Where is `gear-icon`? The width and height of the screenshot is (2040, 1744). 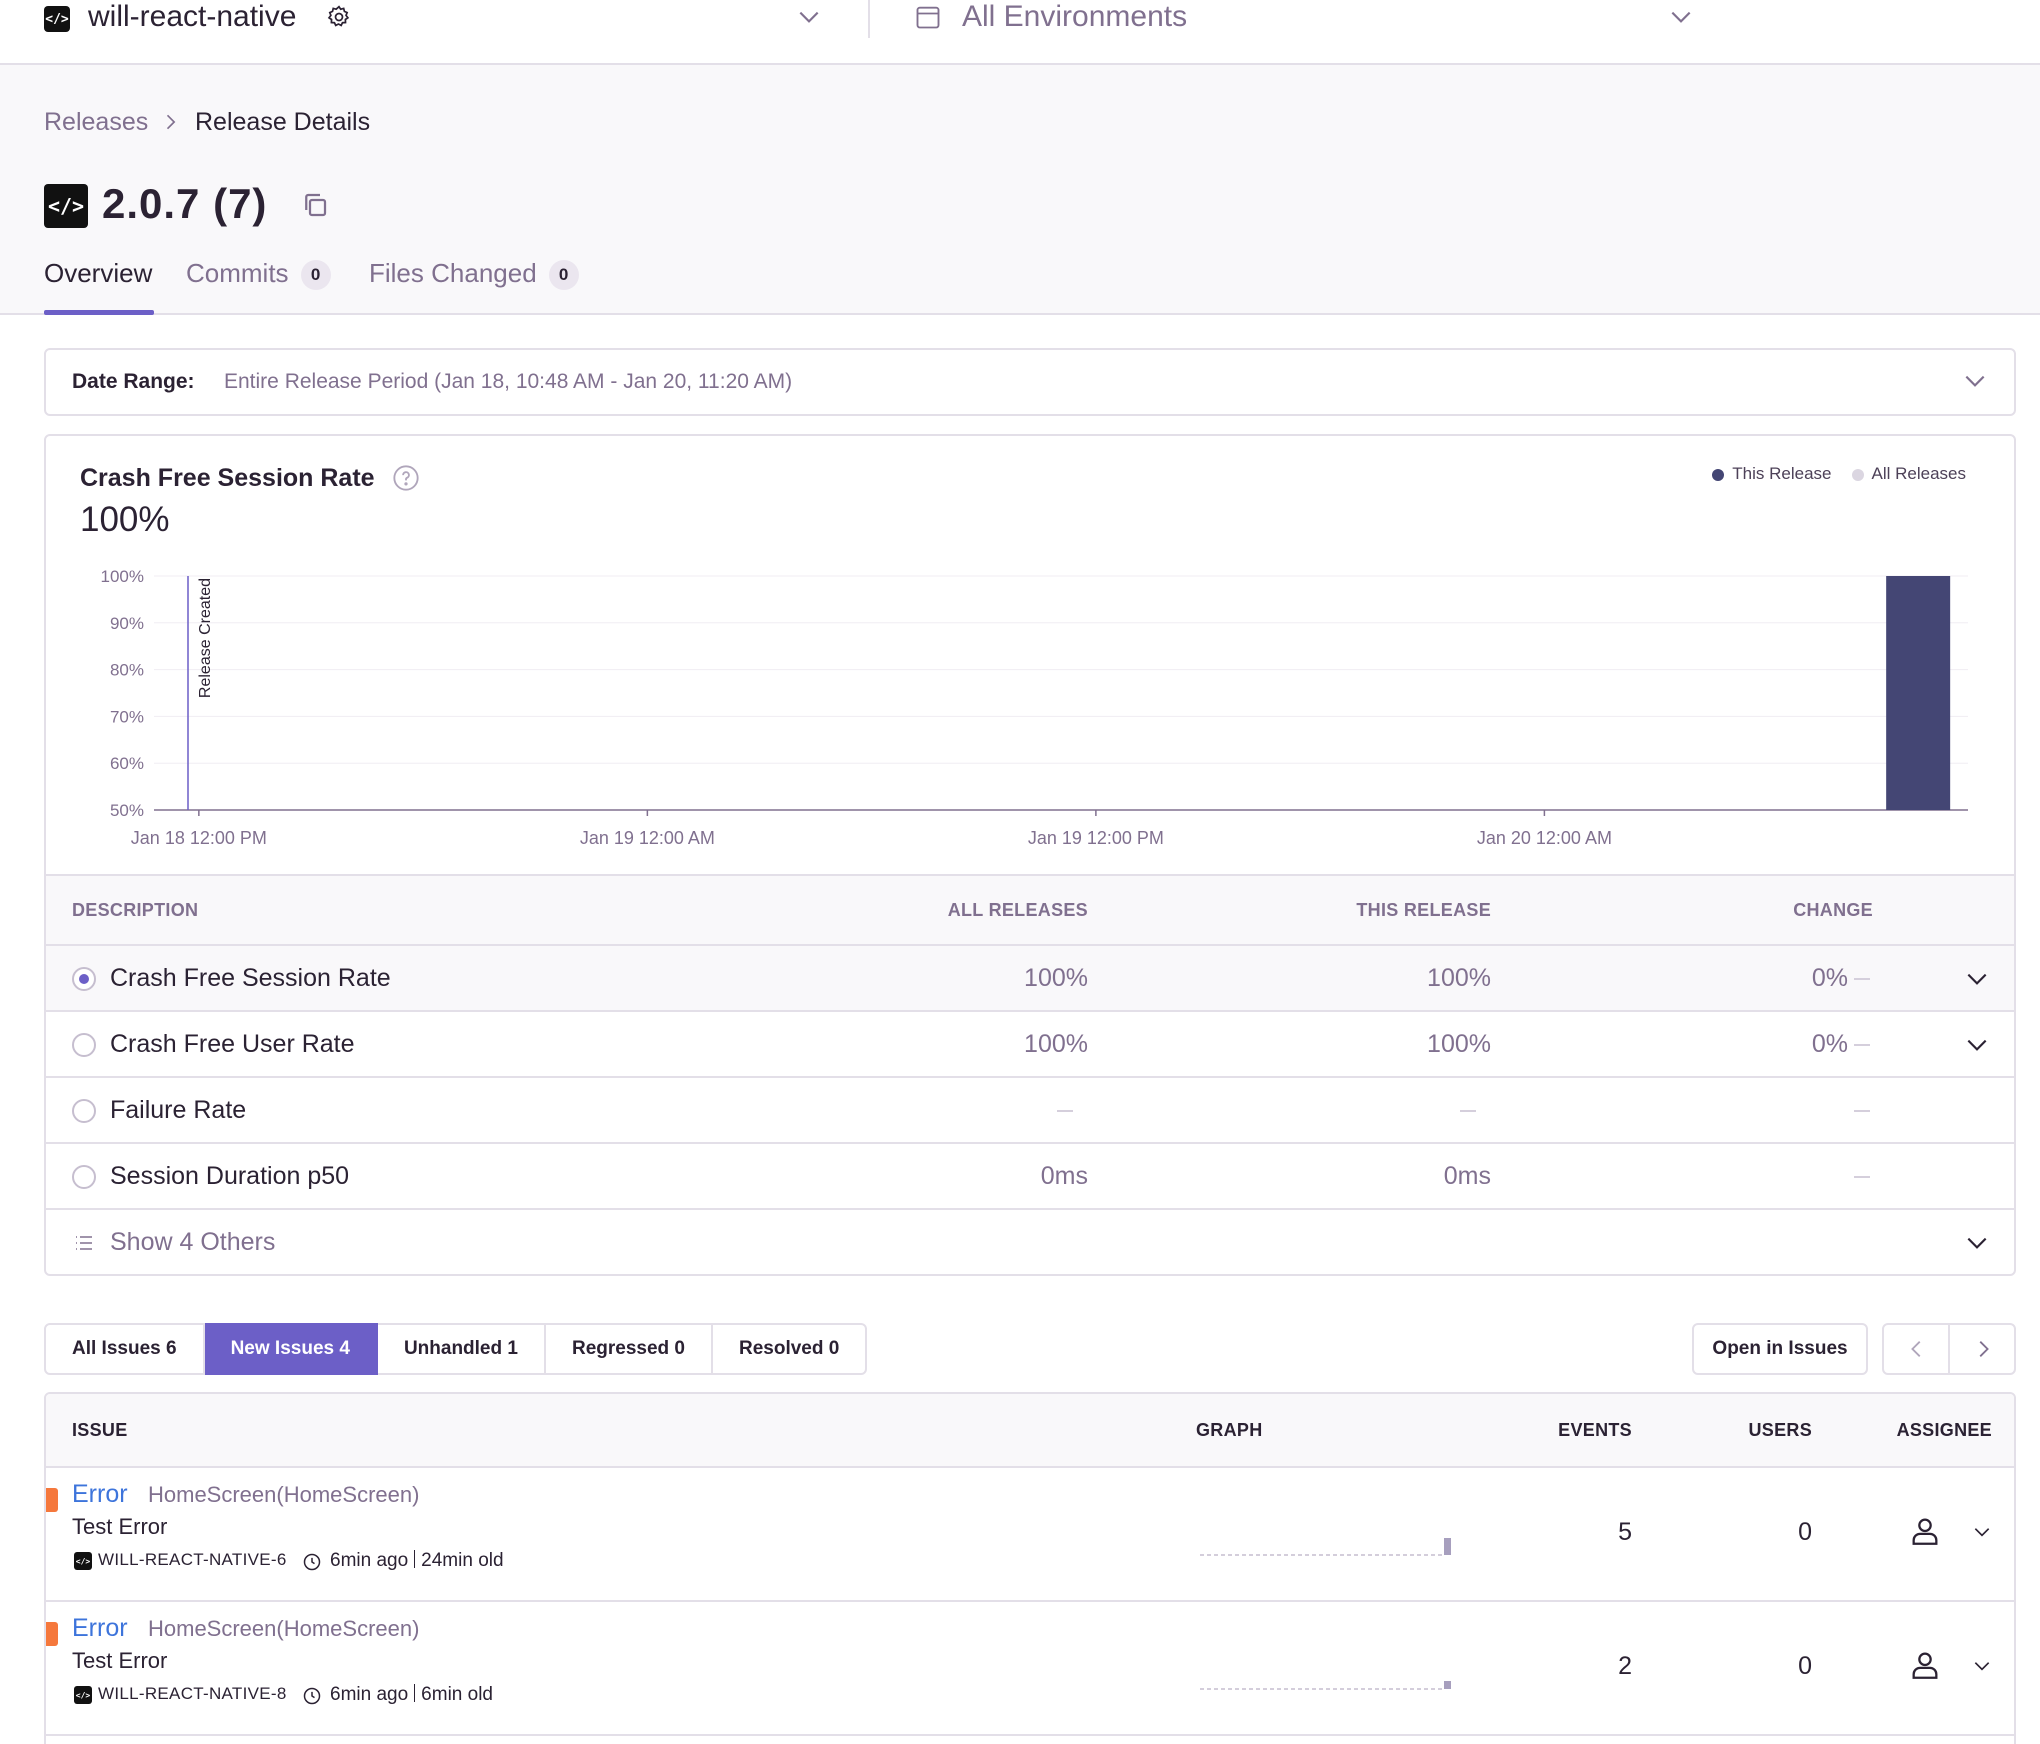
gear-icon is located at coordinates (339, 17).